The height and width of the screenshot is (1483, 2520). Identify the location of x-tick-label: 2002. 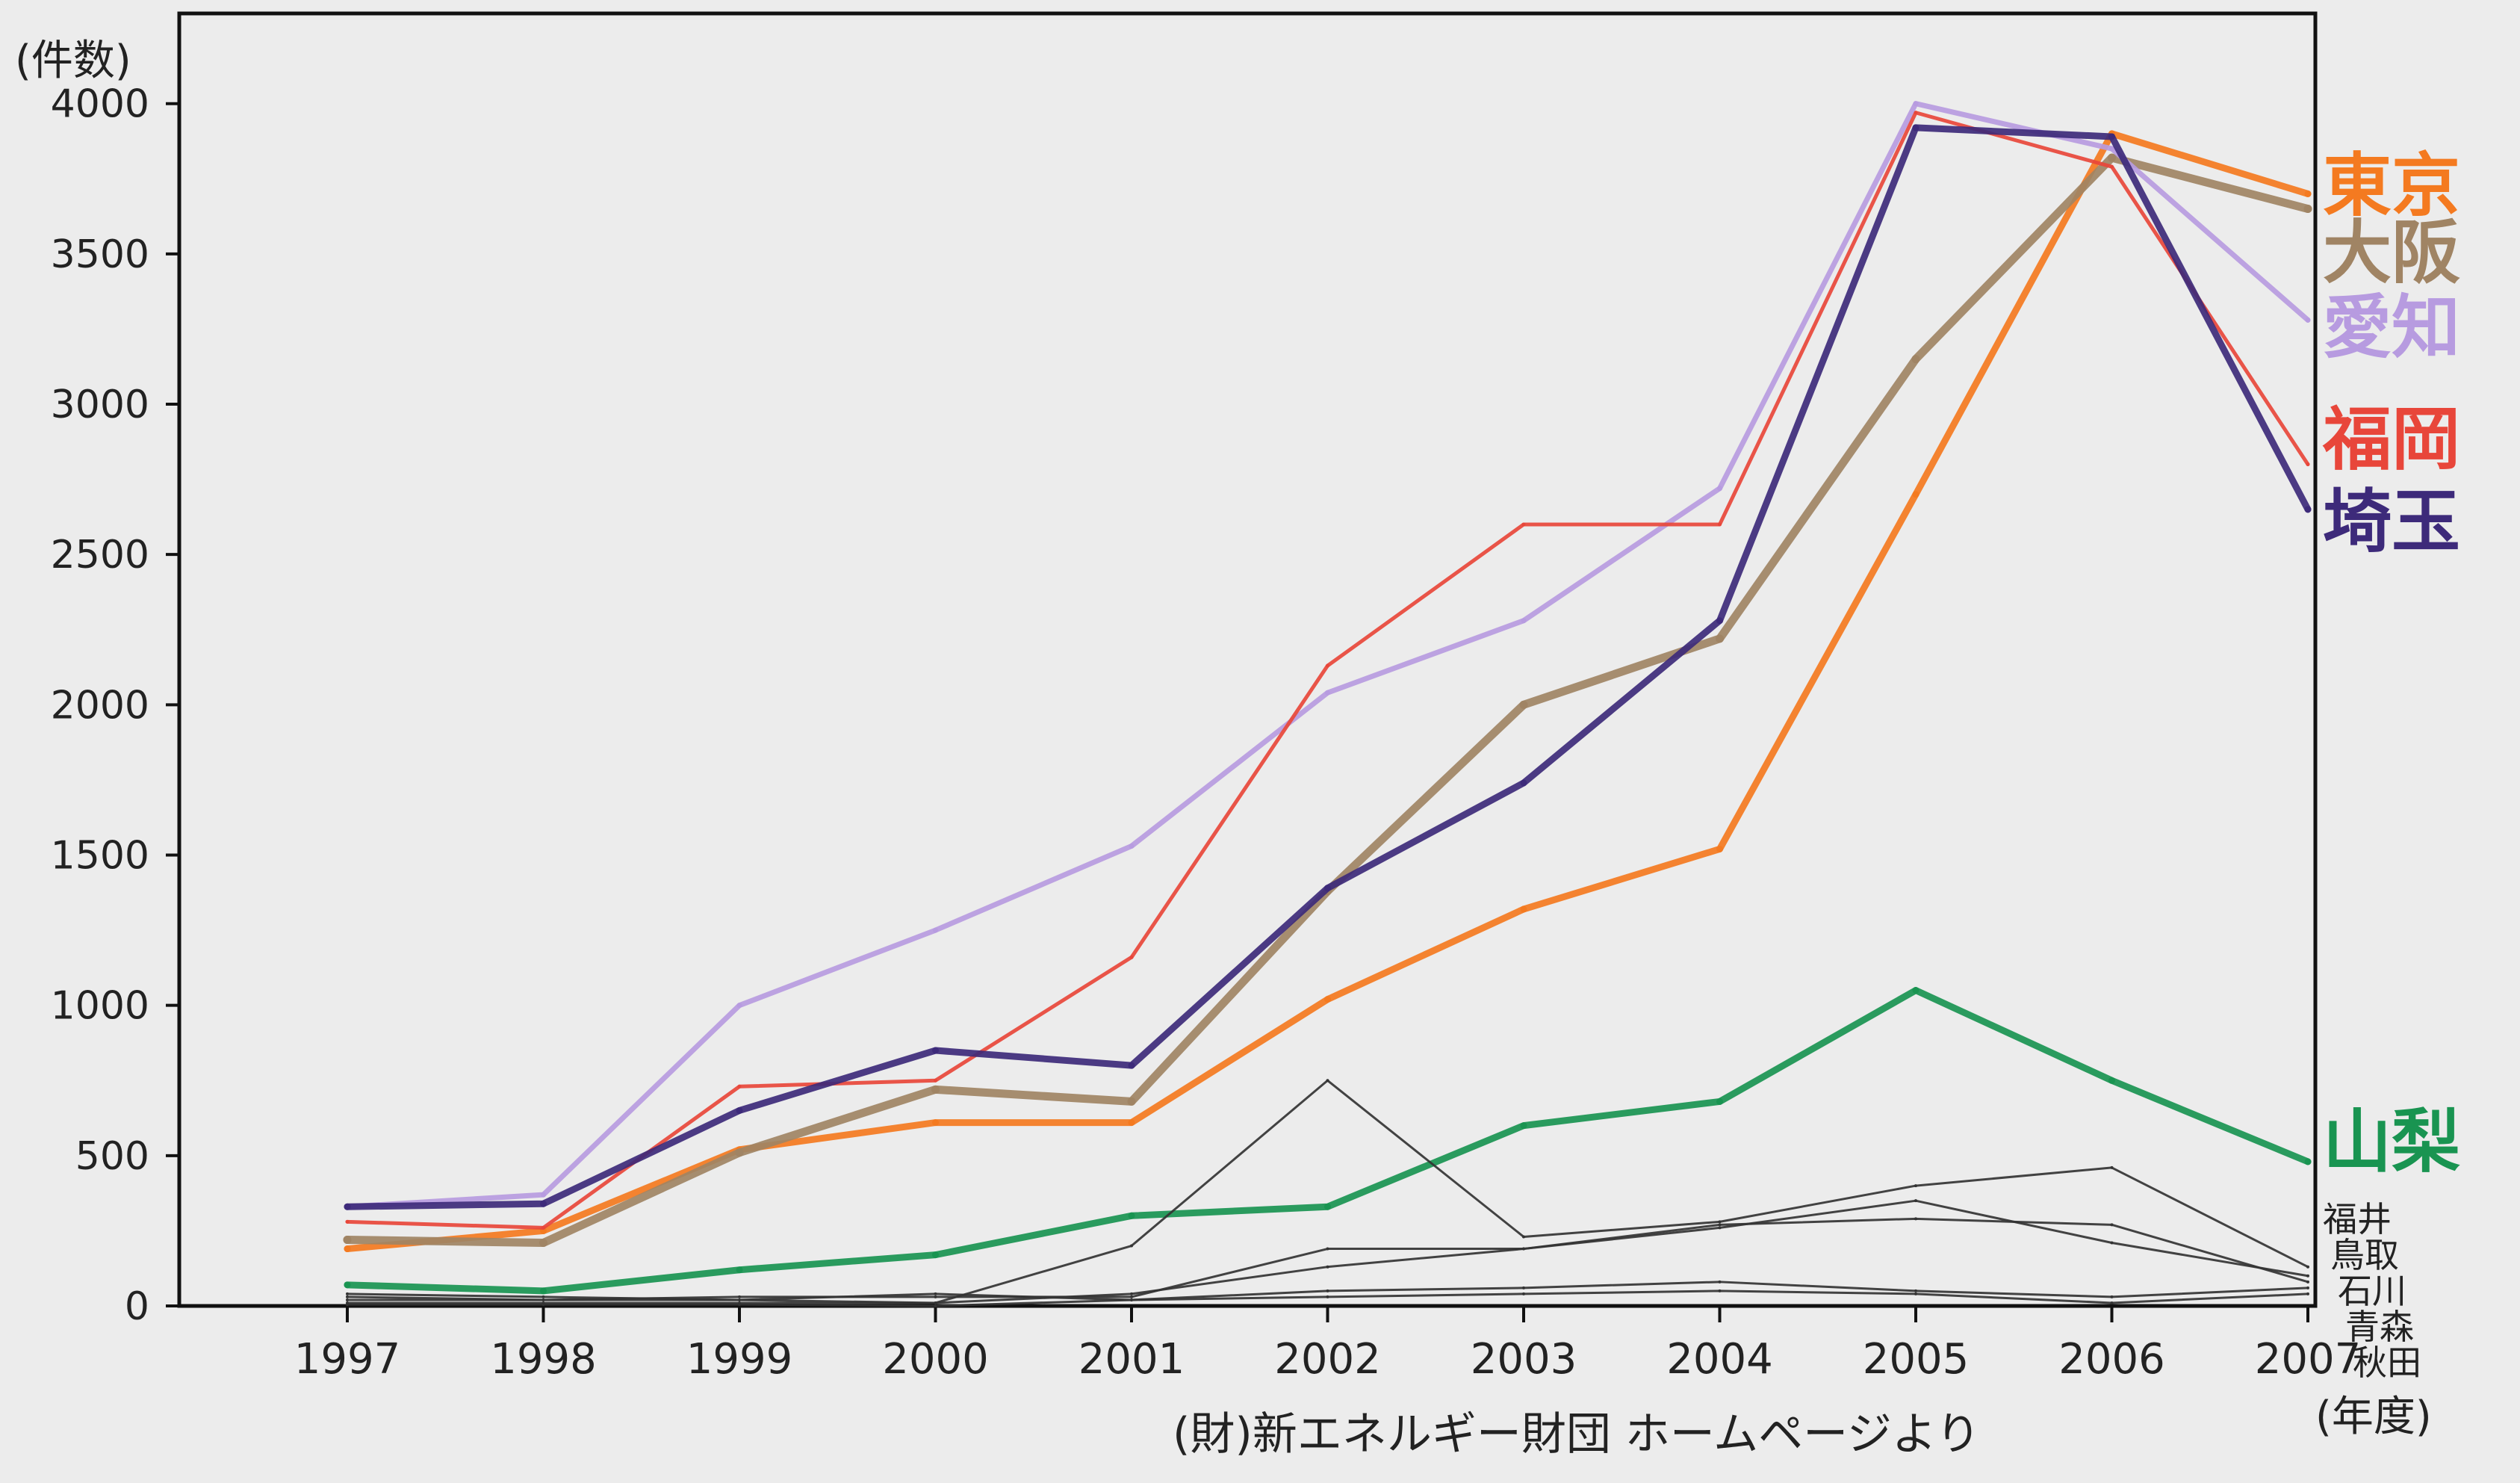
(1327, 1360).